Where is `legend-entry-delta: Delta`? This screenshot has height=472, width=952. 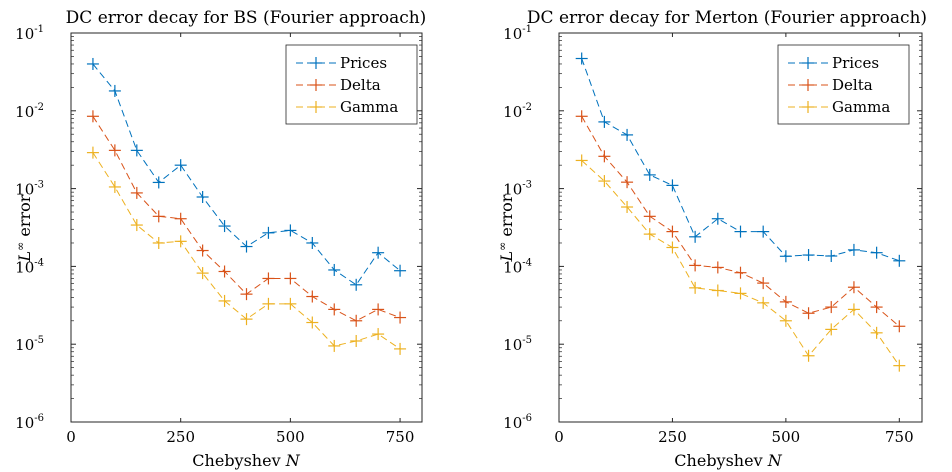 legend-entry-delta: Delta is located at coordinates (830, 85).